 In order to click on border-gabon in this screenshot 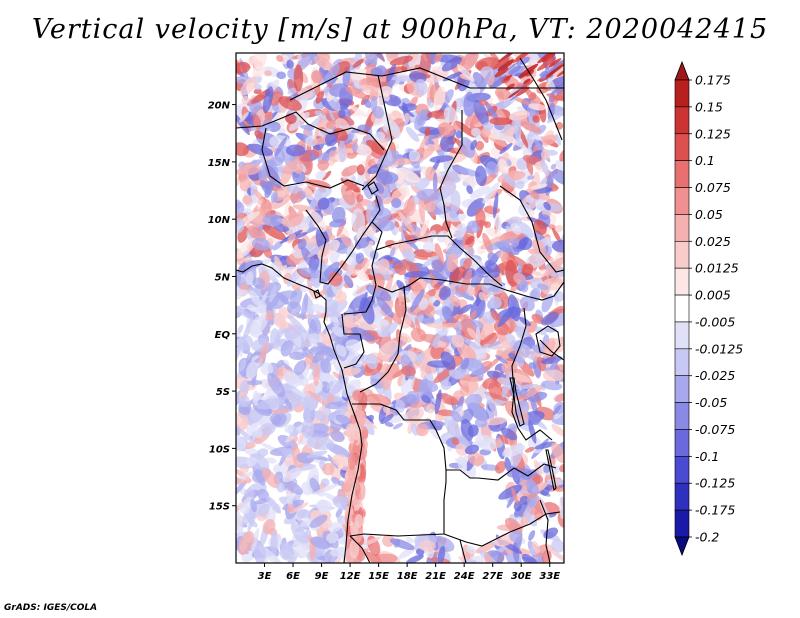, I will do `click(353, 341)`.